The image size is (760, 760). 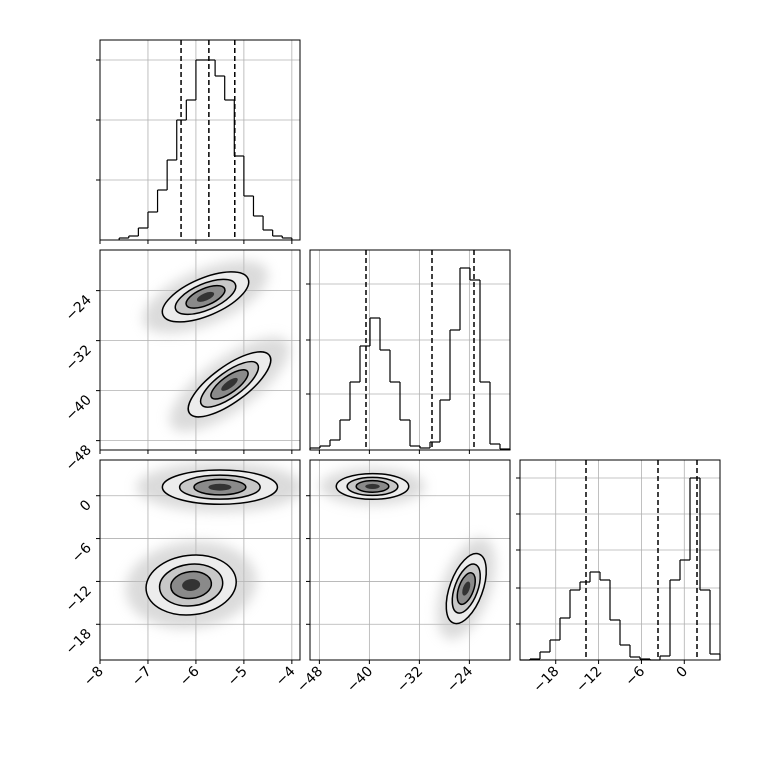 What do you see at coordinates (94, 677) in the screenshot?
I see `x-tick-label: −8` at bounding box center [94, 677].